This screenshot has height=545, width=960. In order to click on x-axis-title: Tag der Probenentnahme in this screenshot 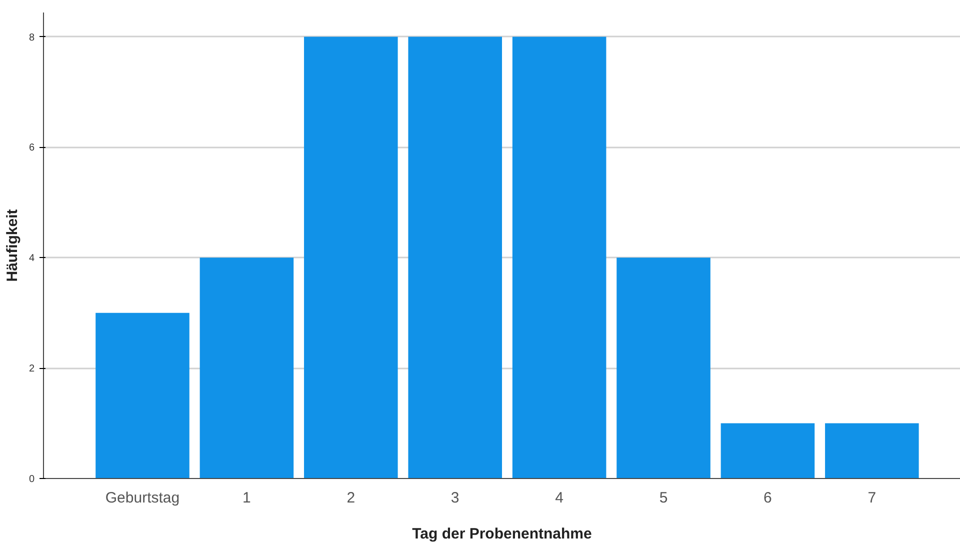, I will do `click(502, 534)`.